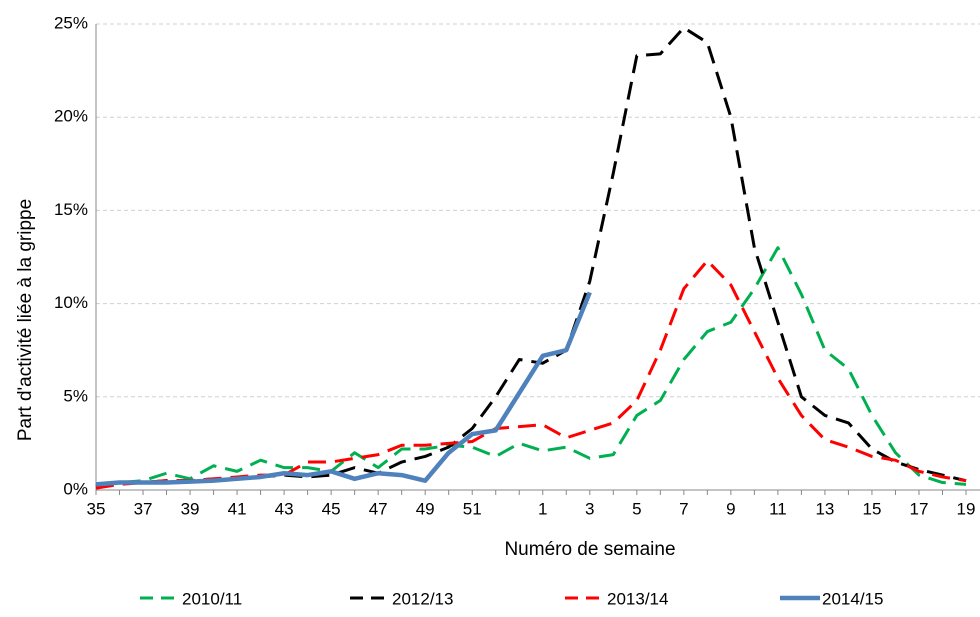 Image resolution: width=980 pixels, height=617 pixels. I want to click on y-tick-label: 20%, so click(71, 116).